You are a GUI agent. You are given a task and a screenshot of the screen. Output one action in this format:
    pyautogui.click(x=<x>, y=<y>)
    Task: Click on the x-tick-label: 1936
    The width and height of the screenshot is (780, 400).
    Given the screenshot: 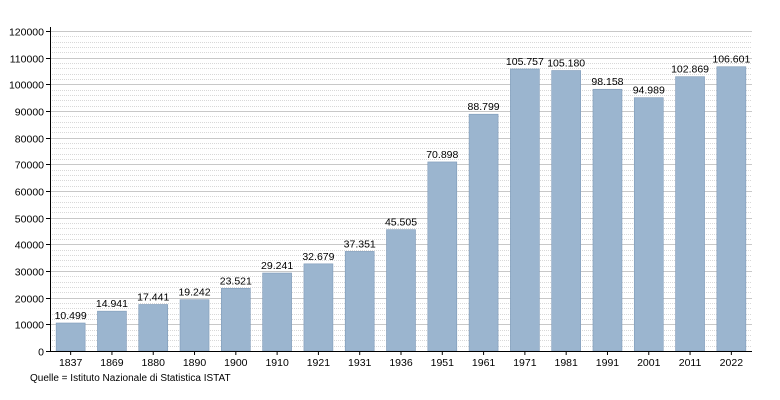 What is the action you would take?
    pyautogui.click(x=401, y=363)
    